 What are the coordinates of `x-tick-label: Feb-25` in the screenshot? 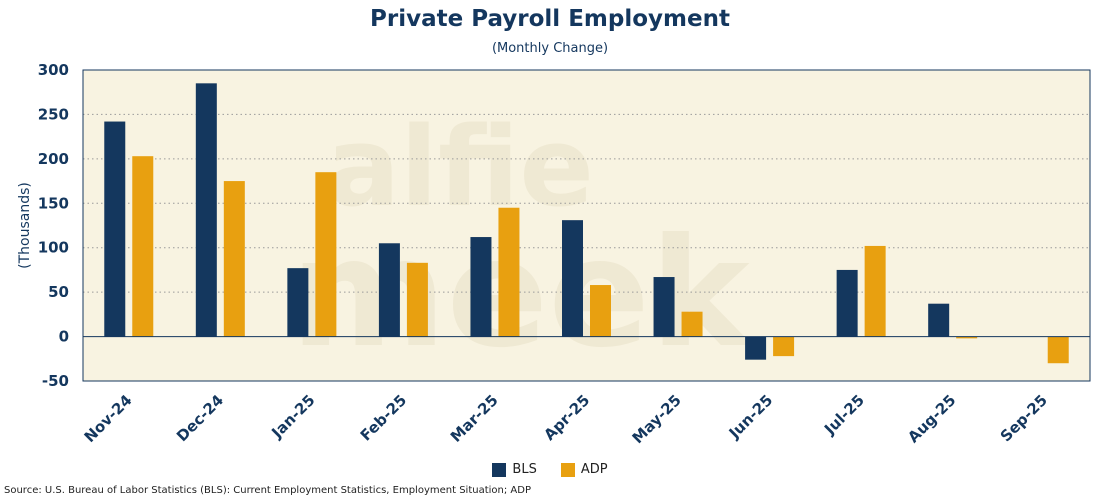 It's located at (383, 417).